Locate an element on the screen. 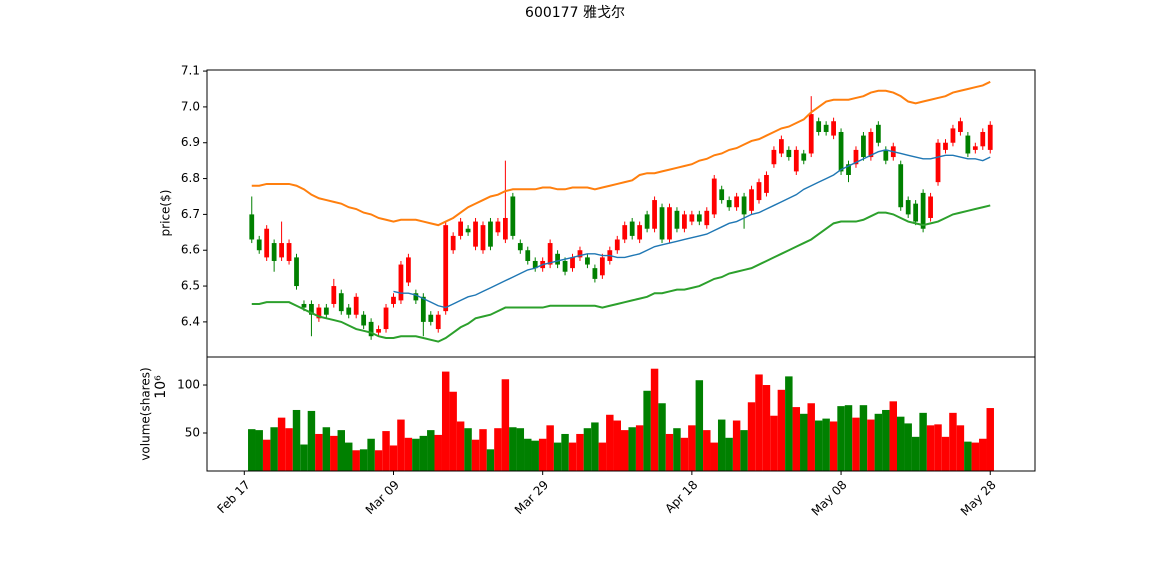 This screenshot has width=1150, height=579. band-line is located at coordinates (692, 229).